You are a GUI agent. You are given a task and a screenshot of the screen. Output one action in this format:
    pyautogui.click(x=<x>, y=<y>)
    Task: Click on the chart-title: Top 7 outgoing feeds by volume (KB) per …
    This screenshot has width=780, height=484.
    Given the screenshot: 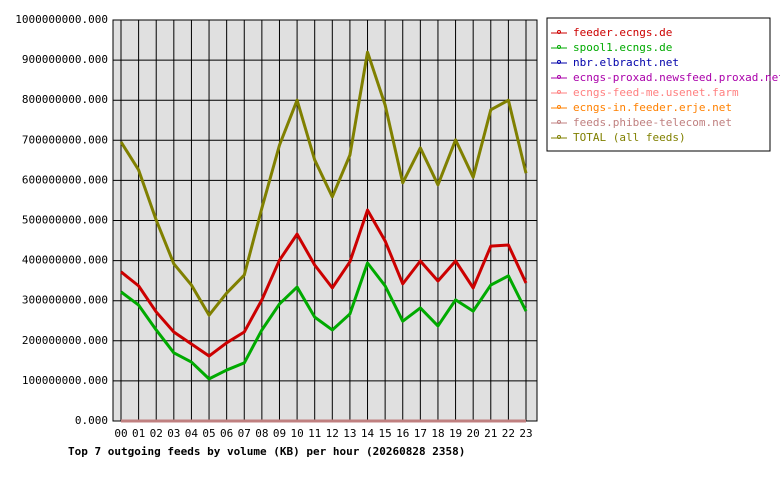 What is the action you would take?
    pyautogui.click(x=266, y=451)
    